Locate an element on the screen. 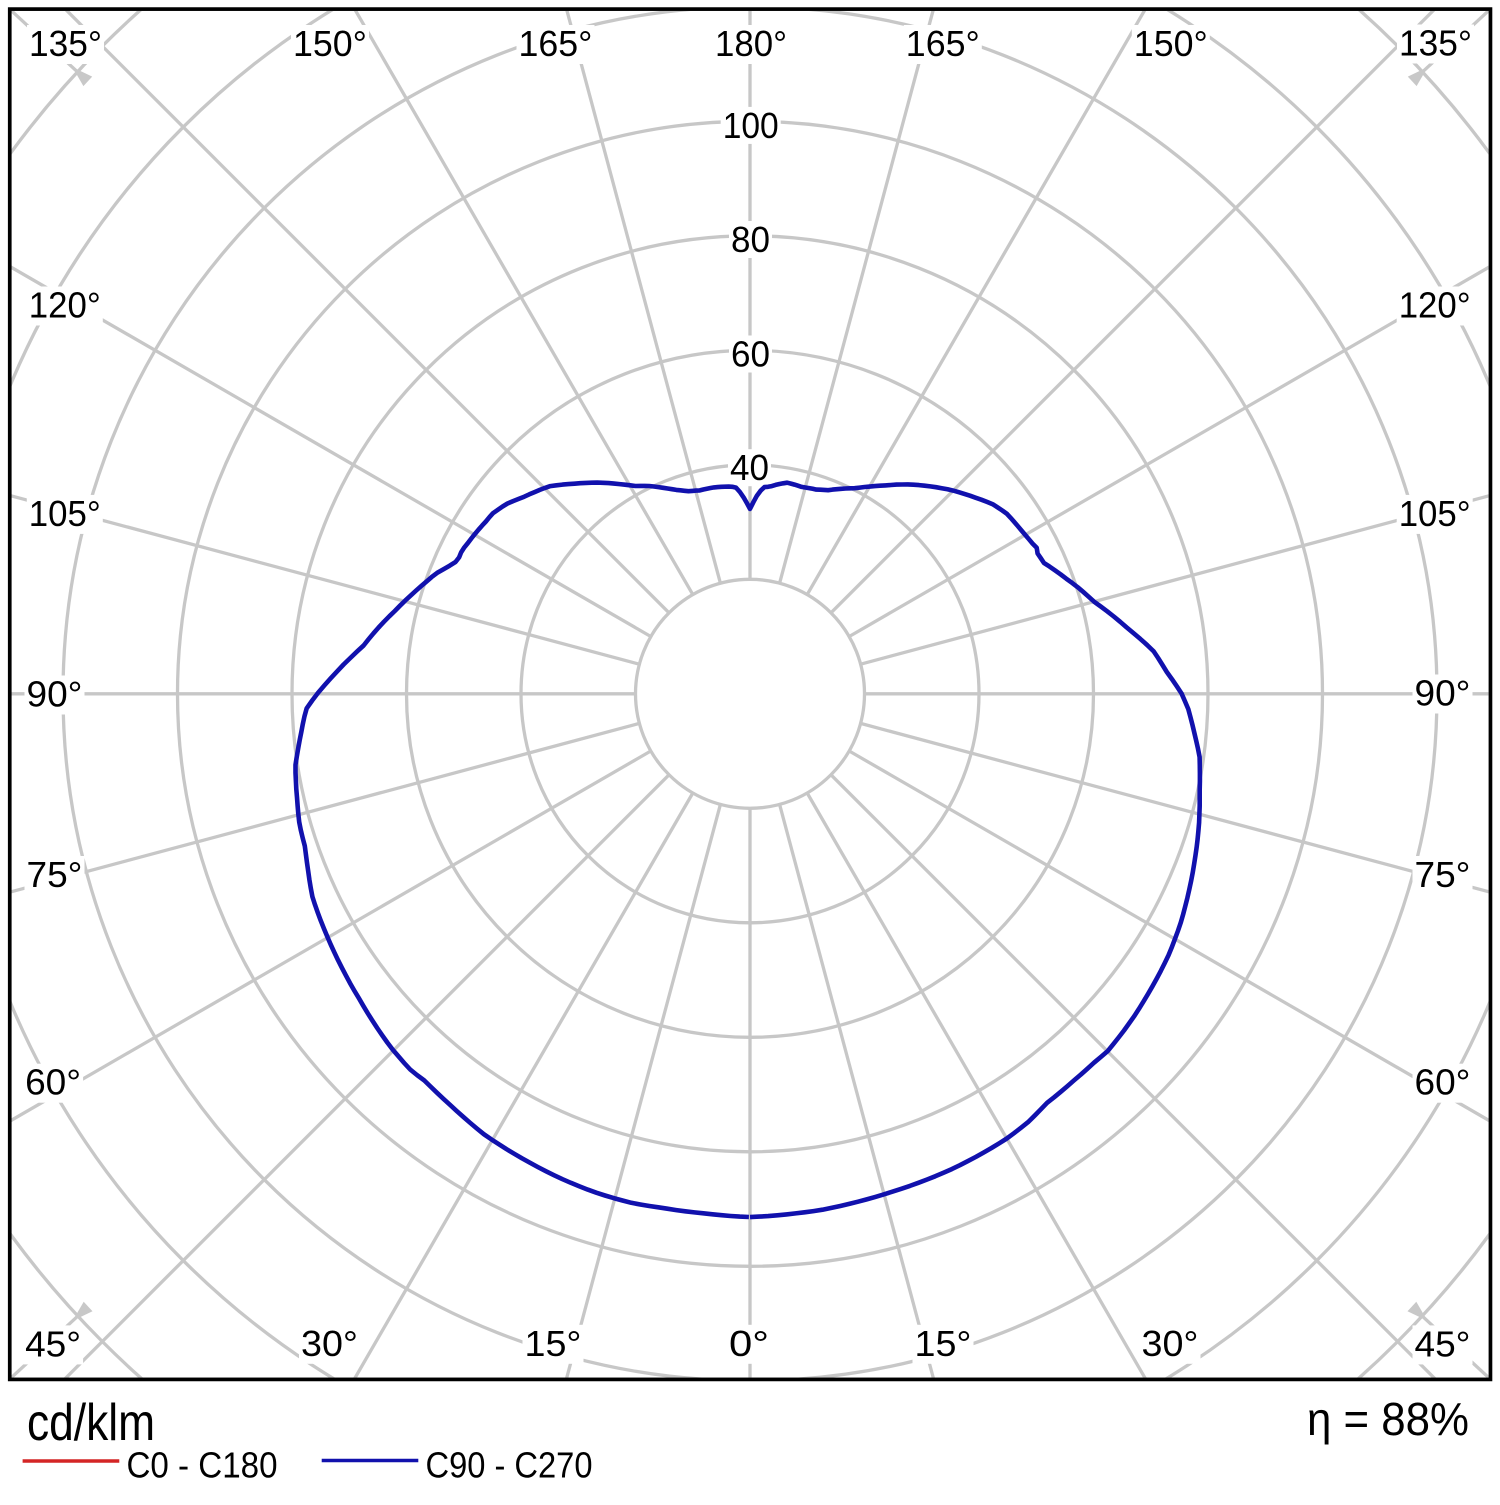  svg-text: cd/klm is located at coordinates (91, 1423).